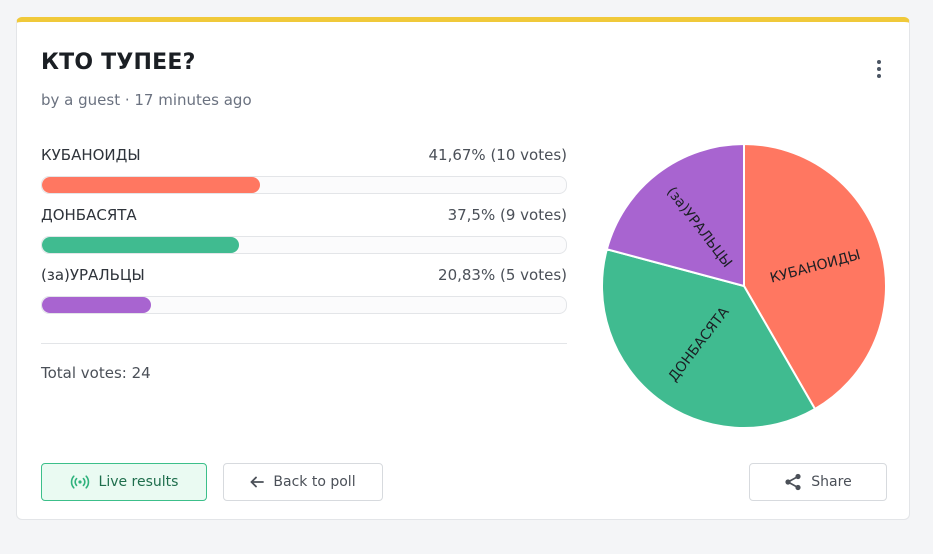 The image size is (933, 554). I want to click on option-row: КУБАНОИДЫ 41,67% (10 votes), so click(304, 170).